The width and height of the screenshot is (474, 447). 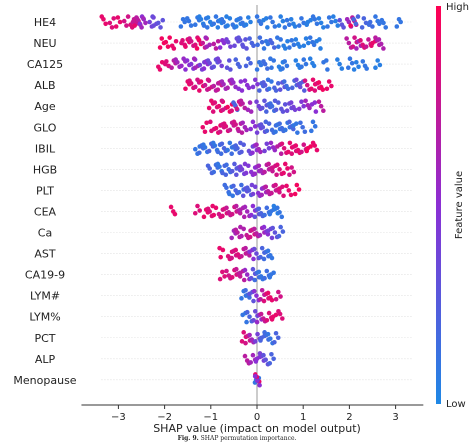 What do you see at coordinates (45, 254) in the screenshot?
I see `feature-label: AST` at bounding box center [45, 254].